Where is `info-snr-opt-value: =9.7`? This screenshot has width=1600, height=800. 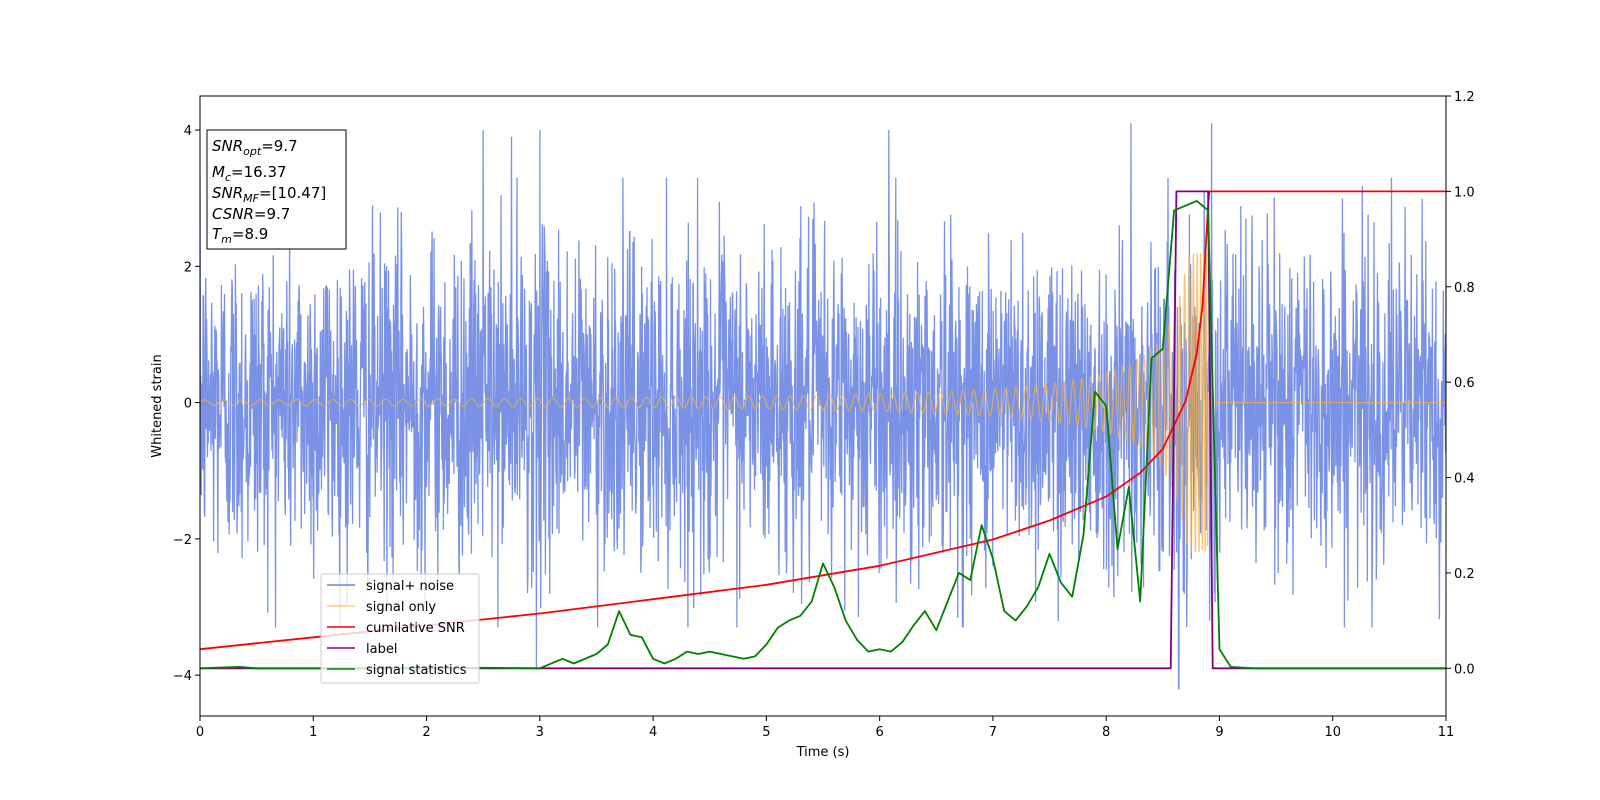 info-snr-opt-value: =9.7 is located at coordinates (279, 146).